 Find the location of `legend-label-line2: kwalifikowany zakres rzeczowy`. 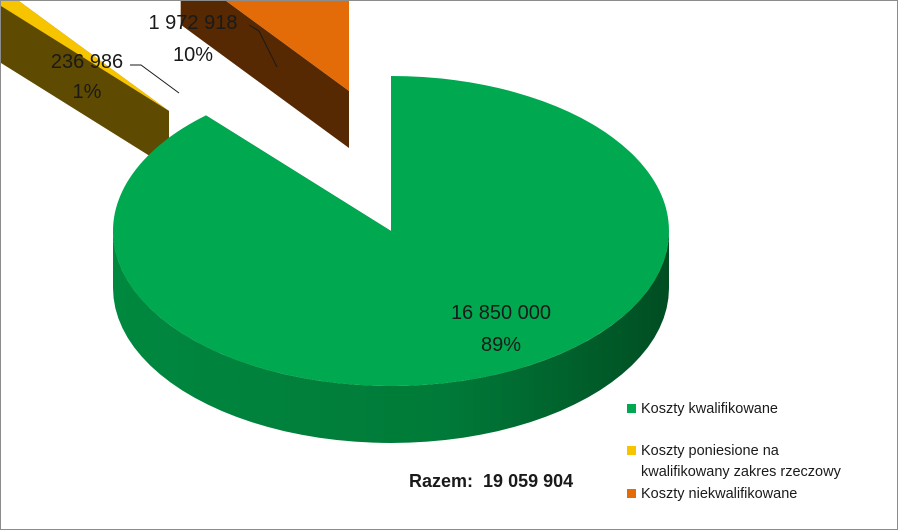

legend-label-line2: kwalifikowany zakres rzeczowy is located at coordinates (741, 472).